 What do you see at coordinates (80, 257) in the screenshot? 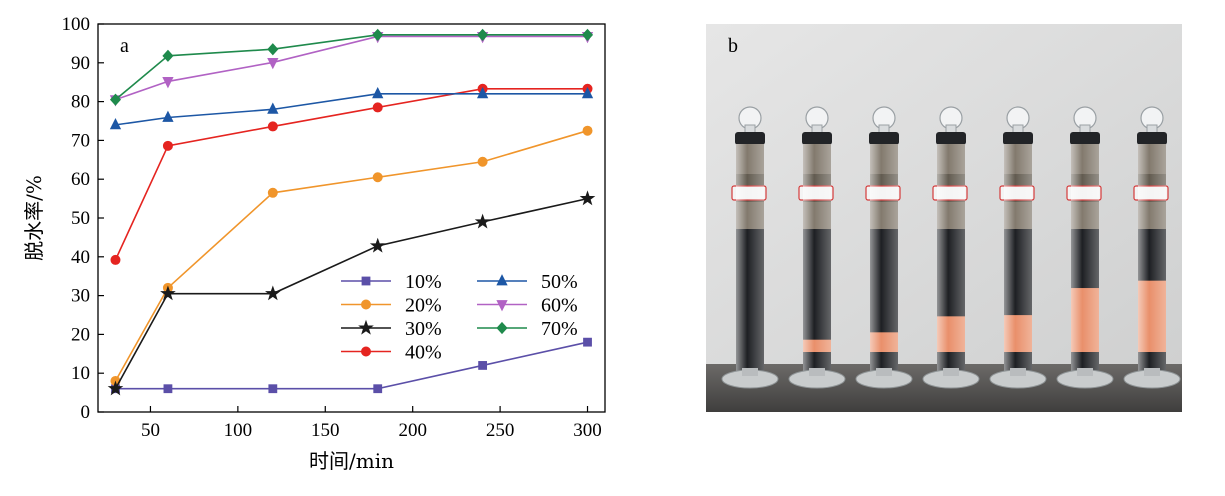
I see `y-tick-label: 40` at bounding box center [80, 257].